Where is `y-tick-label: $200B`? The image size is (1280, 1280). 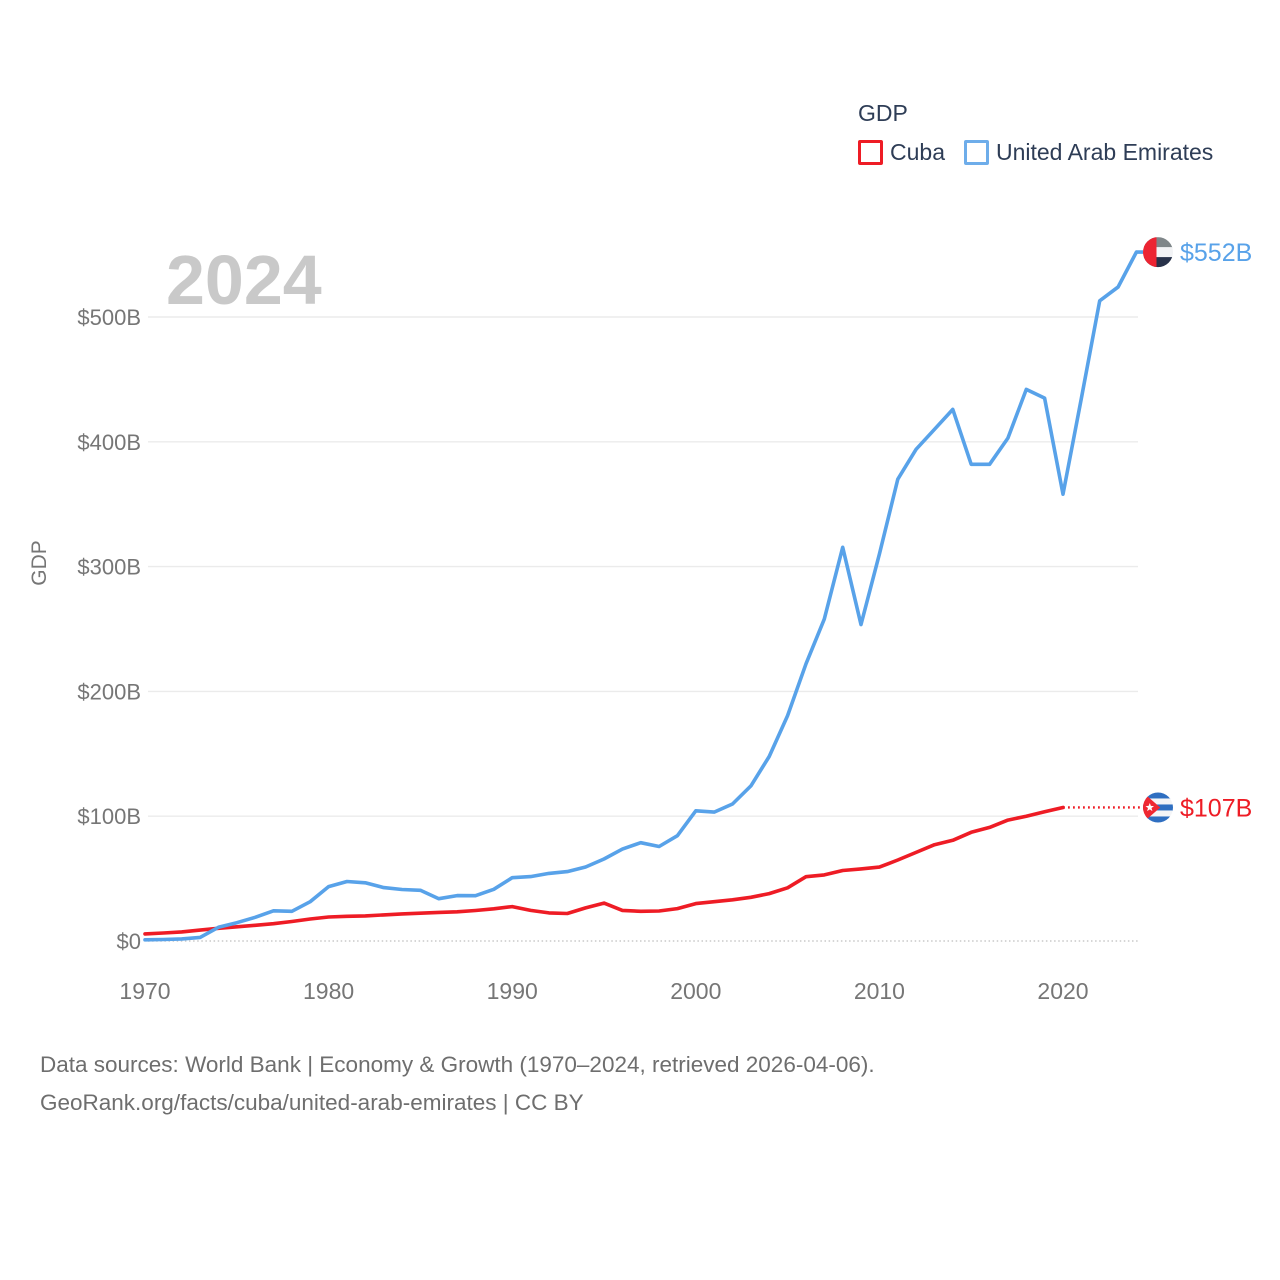
y-tick-label: $200B is located at coordinates (109, 691).